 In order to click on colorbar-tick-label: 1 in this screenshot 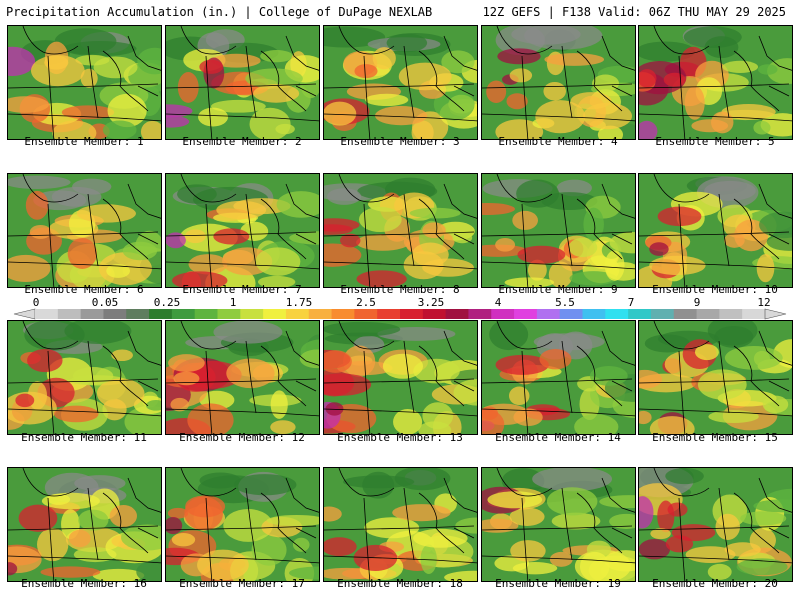, I will do `click(233, 302)`.